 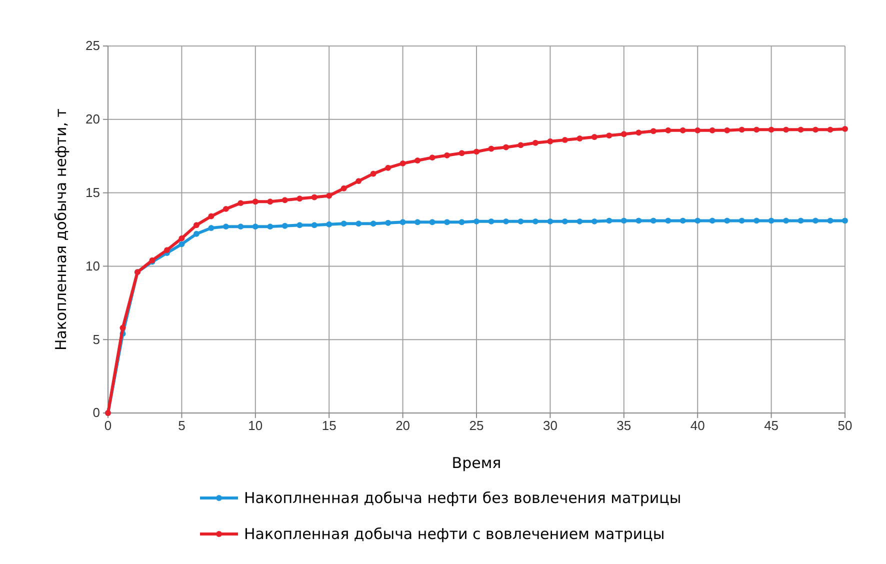 What do you see at coordinates (93, 266) in the screenshot?
I see `y-tick-label: 10` at bounding box center [93, 266].